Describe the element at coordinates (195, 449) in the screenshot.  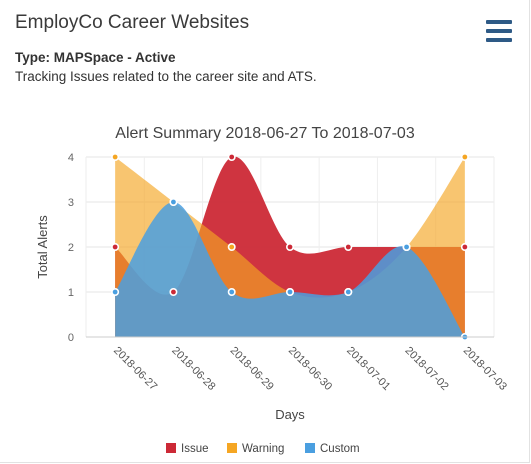
I see `legend-label-issue: Issue` at that location.